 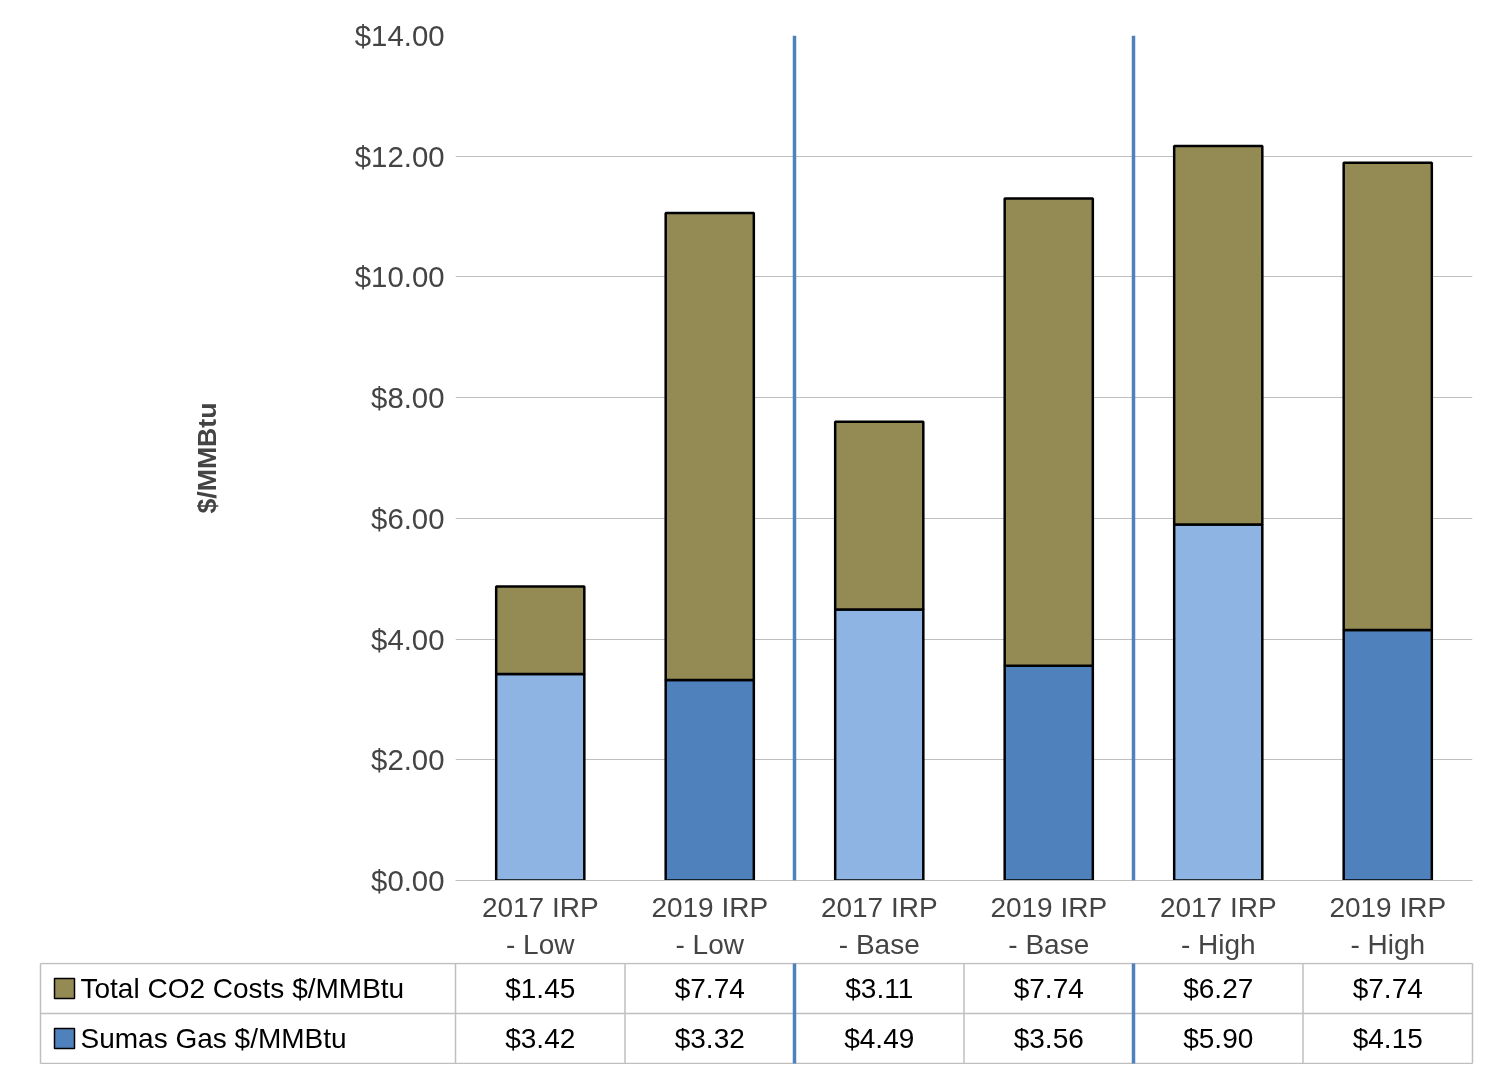 I want to click on data-label: $4.49, so click(x=879, y=1038).